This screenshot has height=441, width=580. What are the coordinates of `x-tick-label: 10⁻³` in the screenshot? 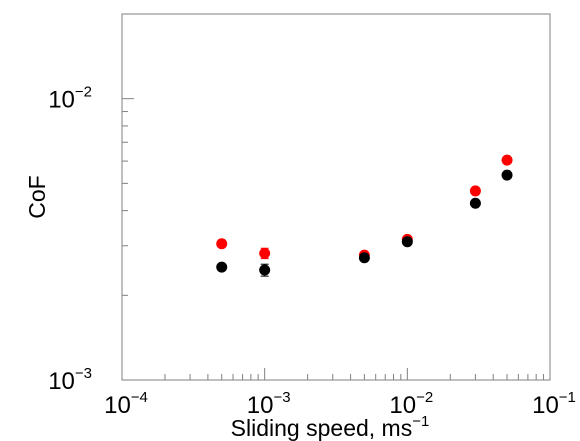 It's located at (269, 404).